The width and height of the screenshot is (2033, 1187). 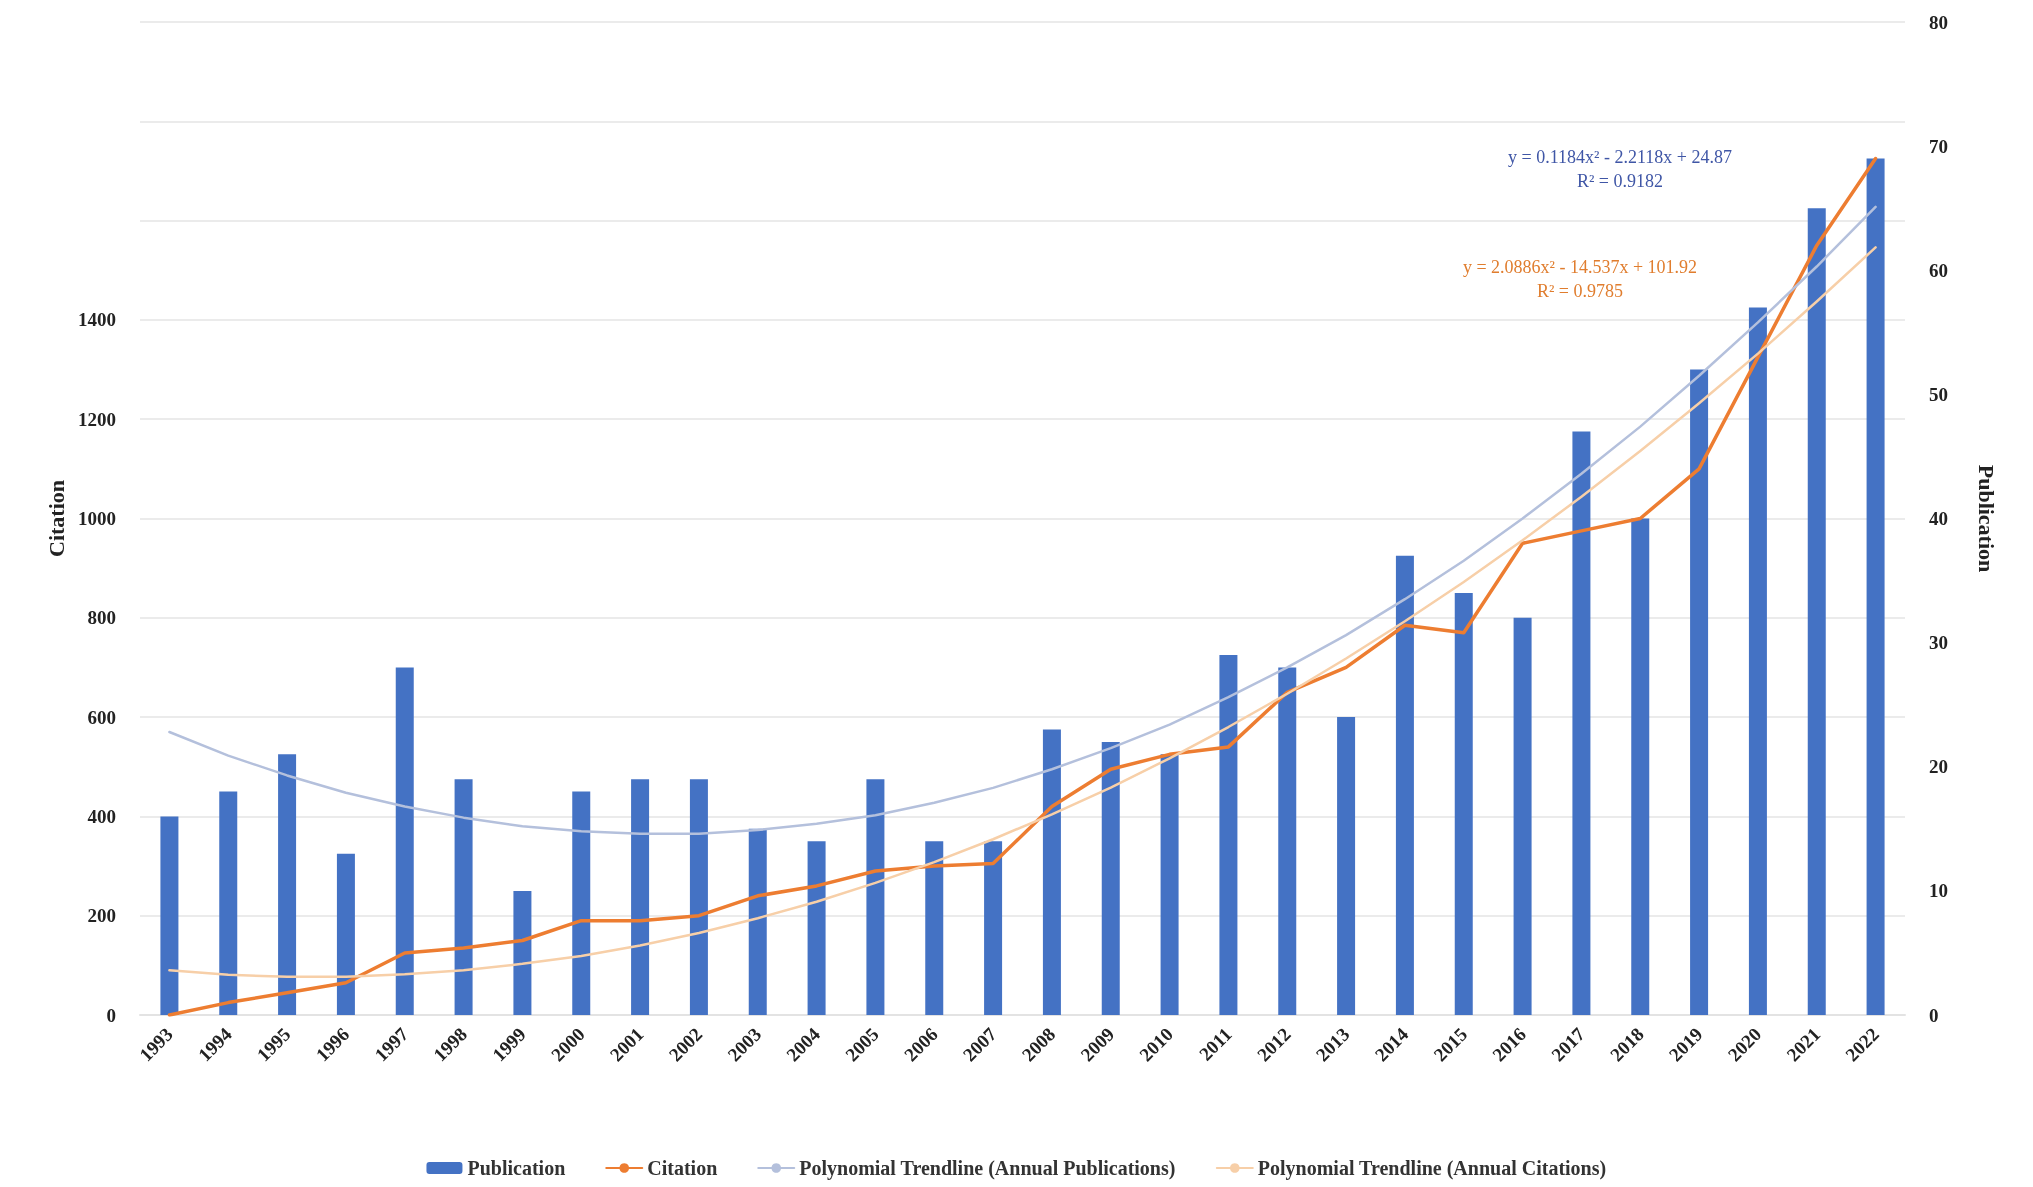 What do you see at coordinates (987, 1168) in the screenshot?
I see `legend-label: Polynomial Trendline (Annual Publications)` at bounding box center [987, 1168].